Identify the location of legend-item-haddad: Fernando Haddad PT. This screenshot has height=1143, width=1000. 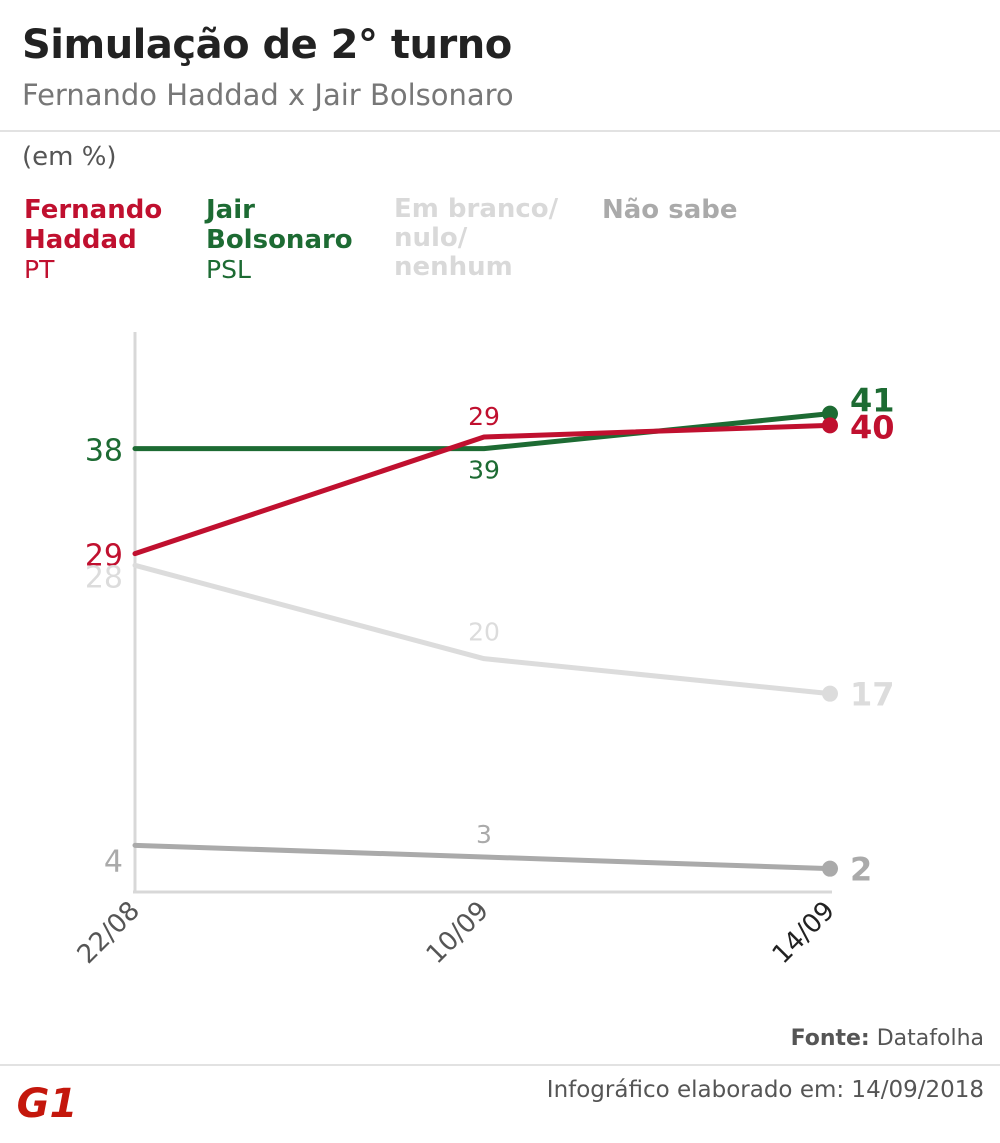
(99, 240).